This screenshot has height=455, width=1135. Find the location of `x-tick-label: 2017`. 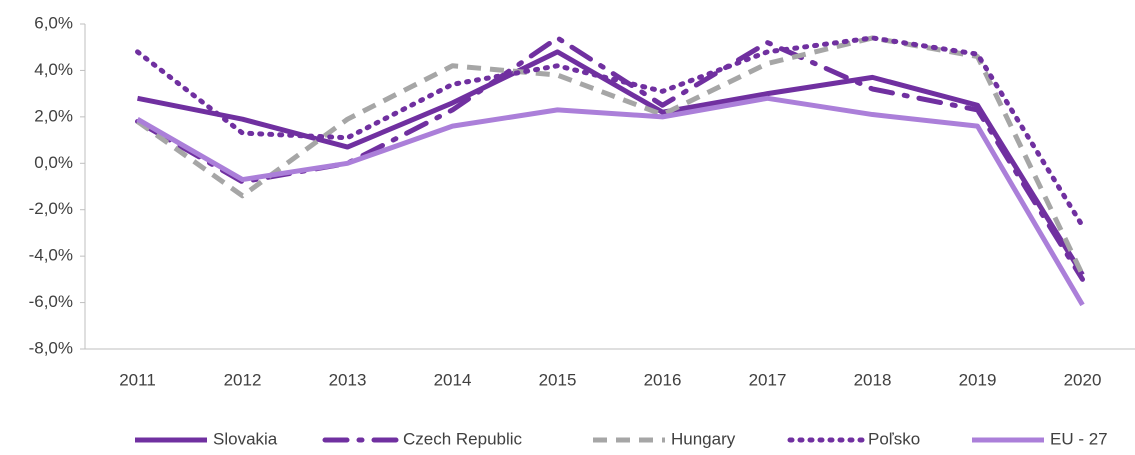

x-tick-label: 2017 is located at coordinates (768, 379).